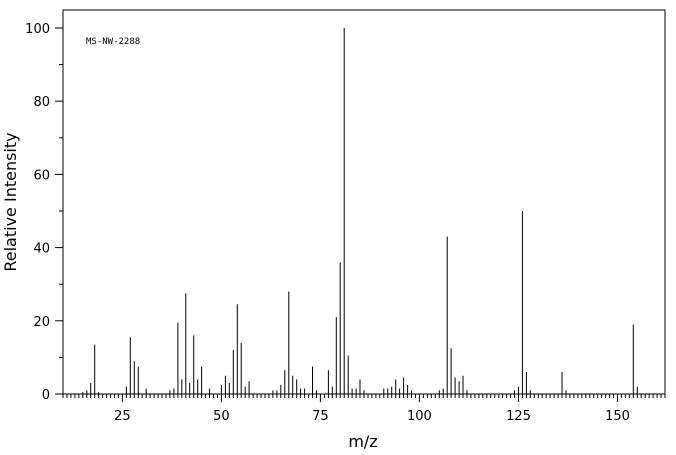  What do you see at coordinates (41, 249) in the screenshot?
I see `y-tick-label: 40` at bounding box center [41, 249].